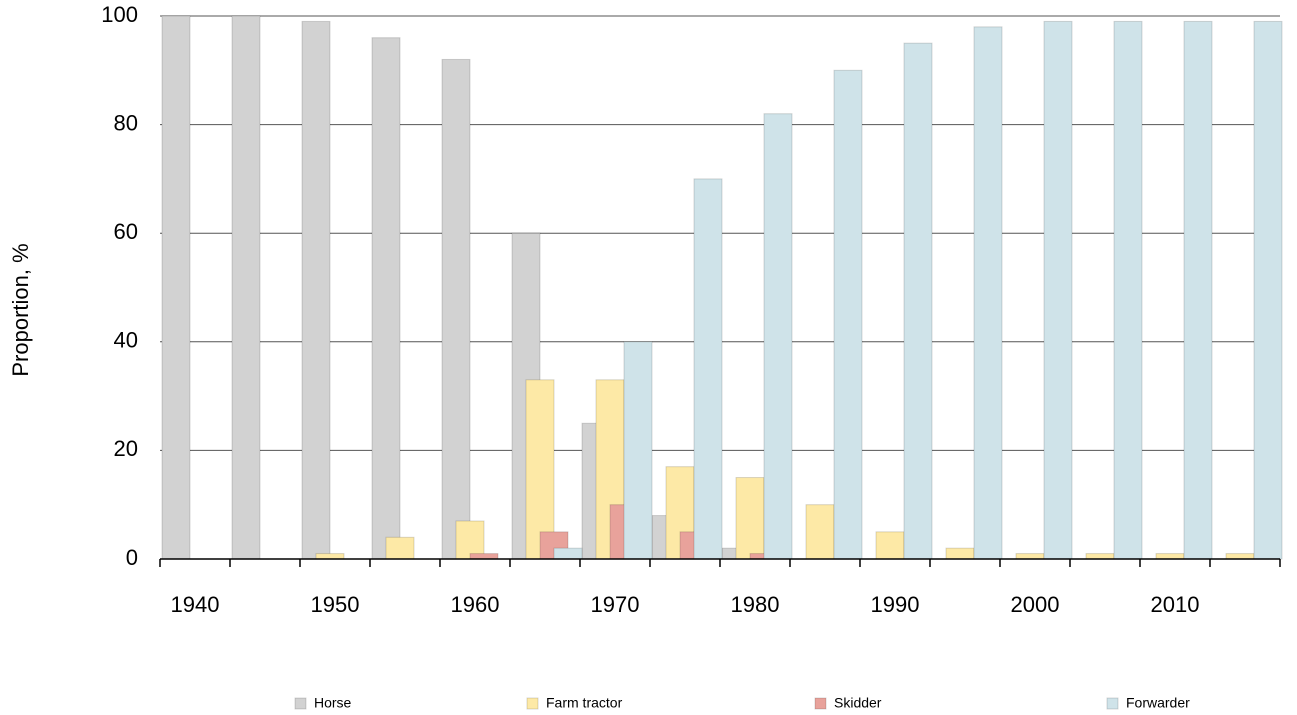 This screenshot has width=1297, height=715. I want to click on legend-label: Horse, so click(333, 703).